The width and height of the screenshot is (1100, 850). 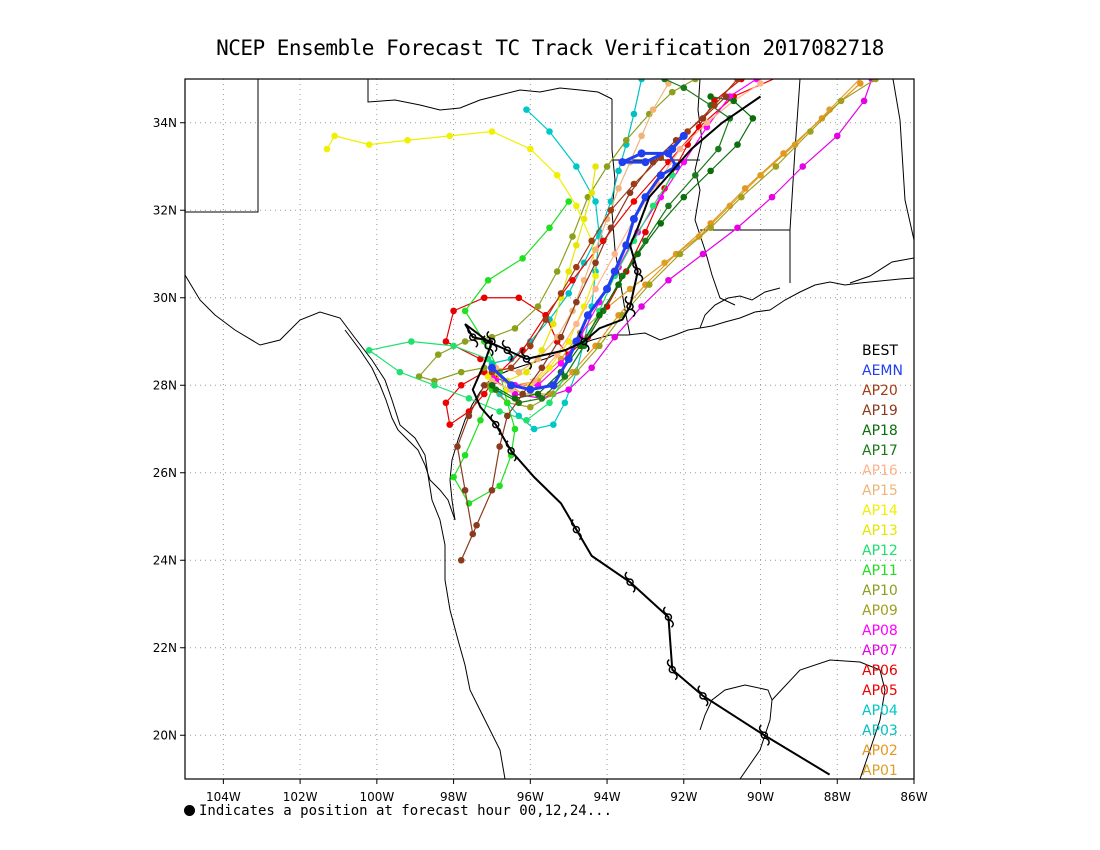 I want to click on lon-tick-label: 86W, so click(x=913, y=797).